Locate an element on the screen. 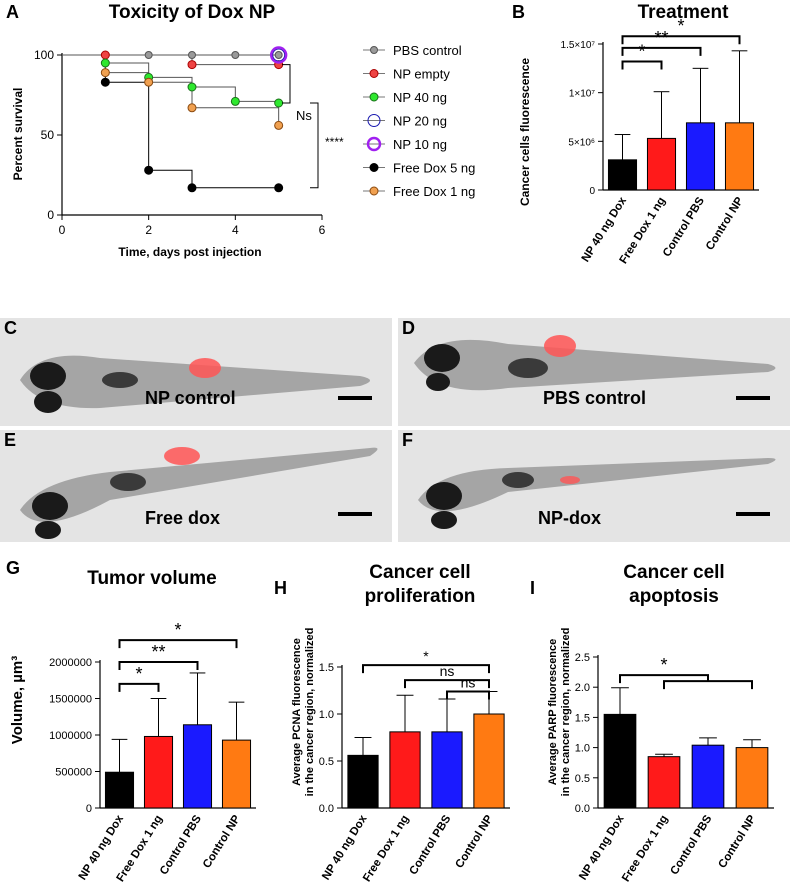 This screenshot has width=790, height=890. fish-image-e is located at coordinates (199, 493).